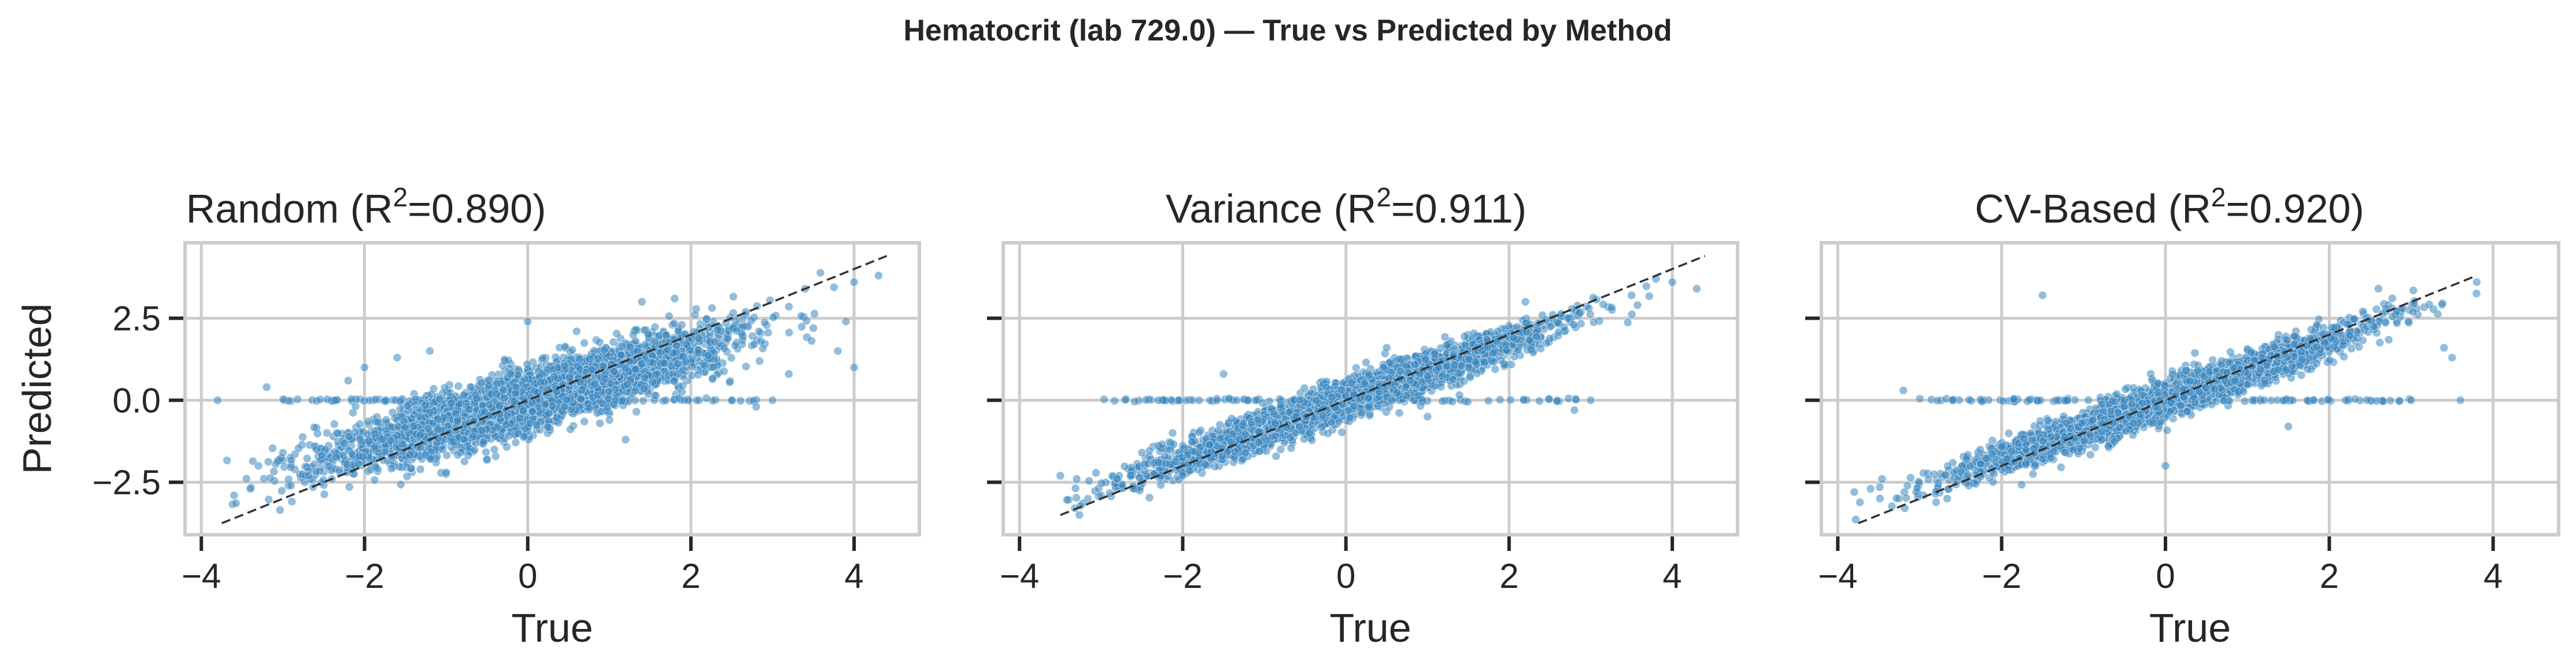  I want to click on scatter-points, so click(548, 391).